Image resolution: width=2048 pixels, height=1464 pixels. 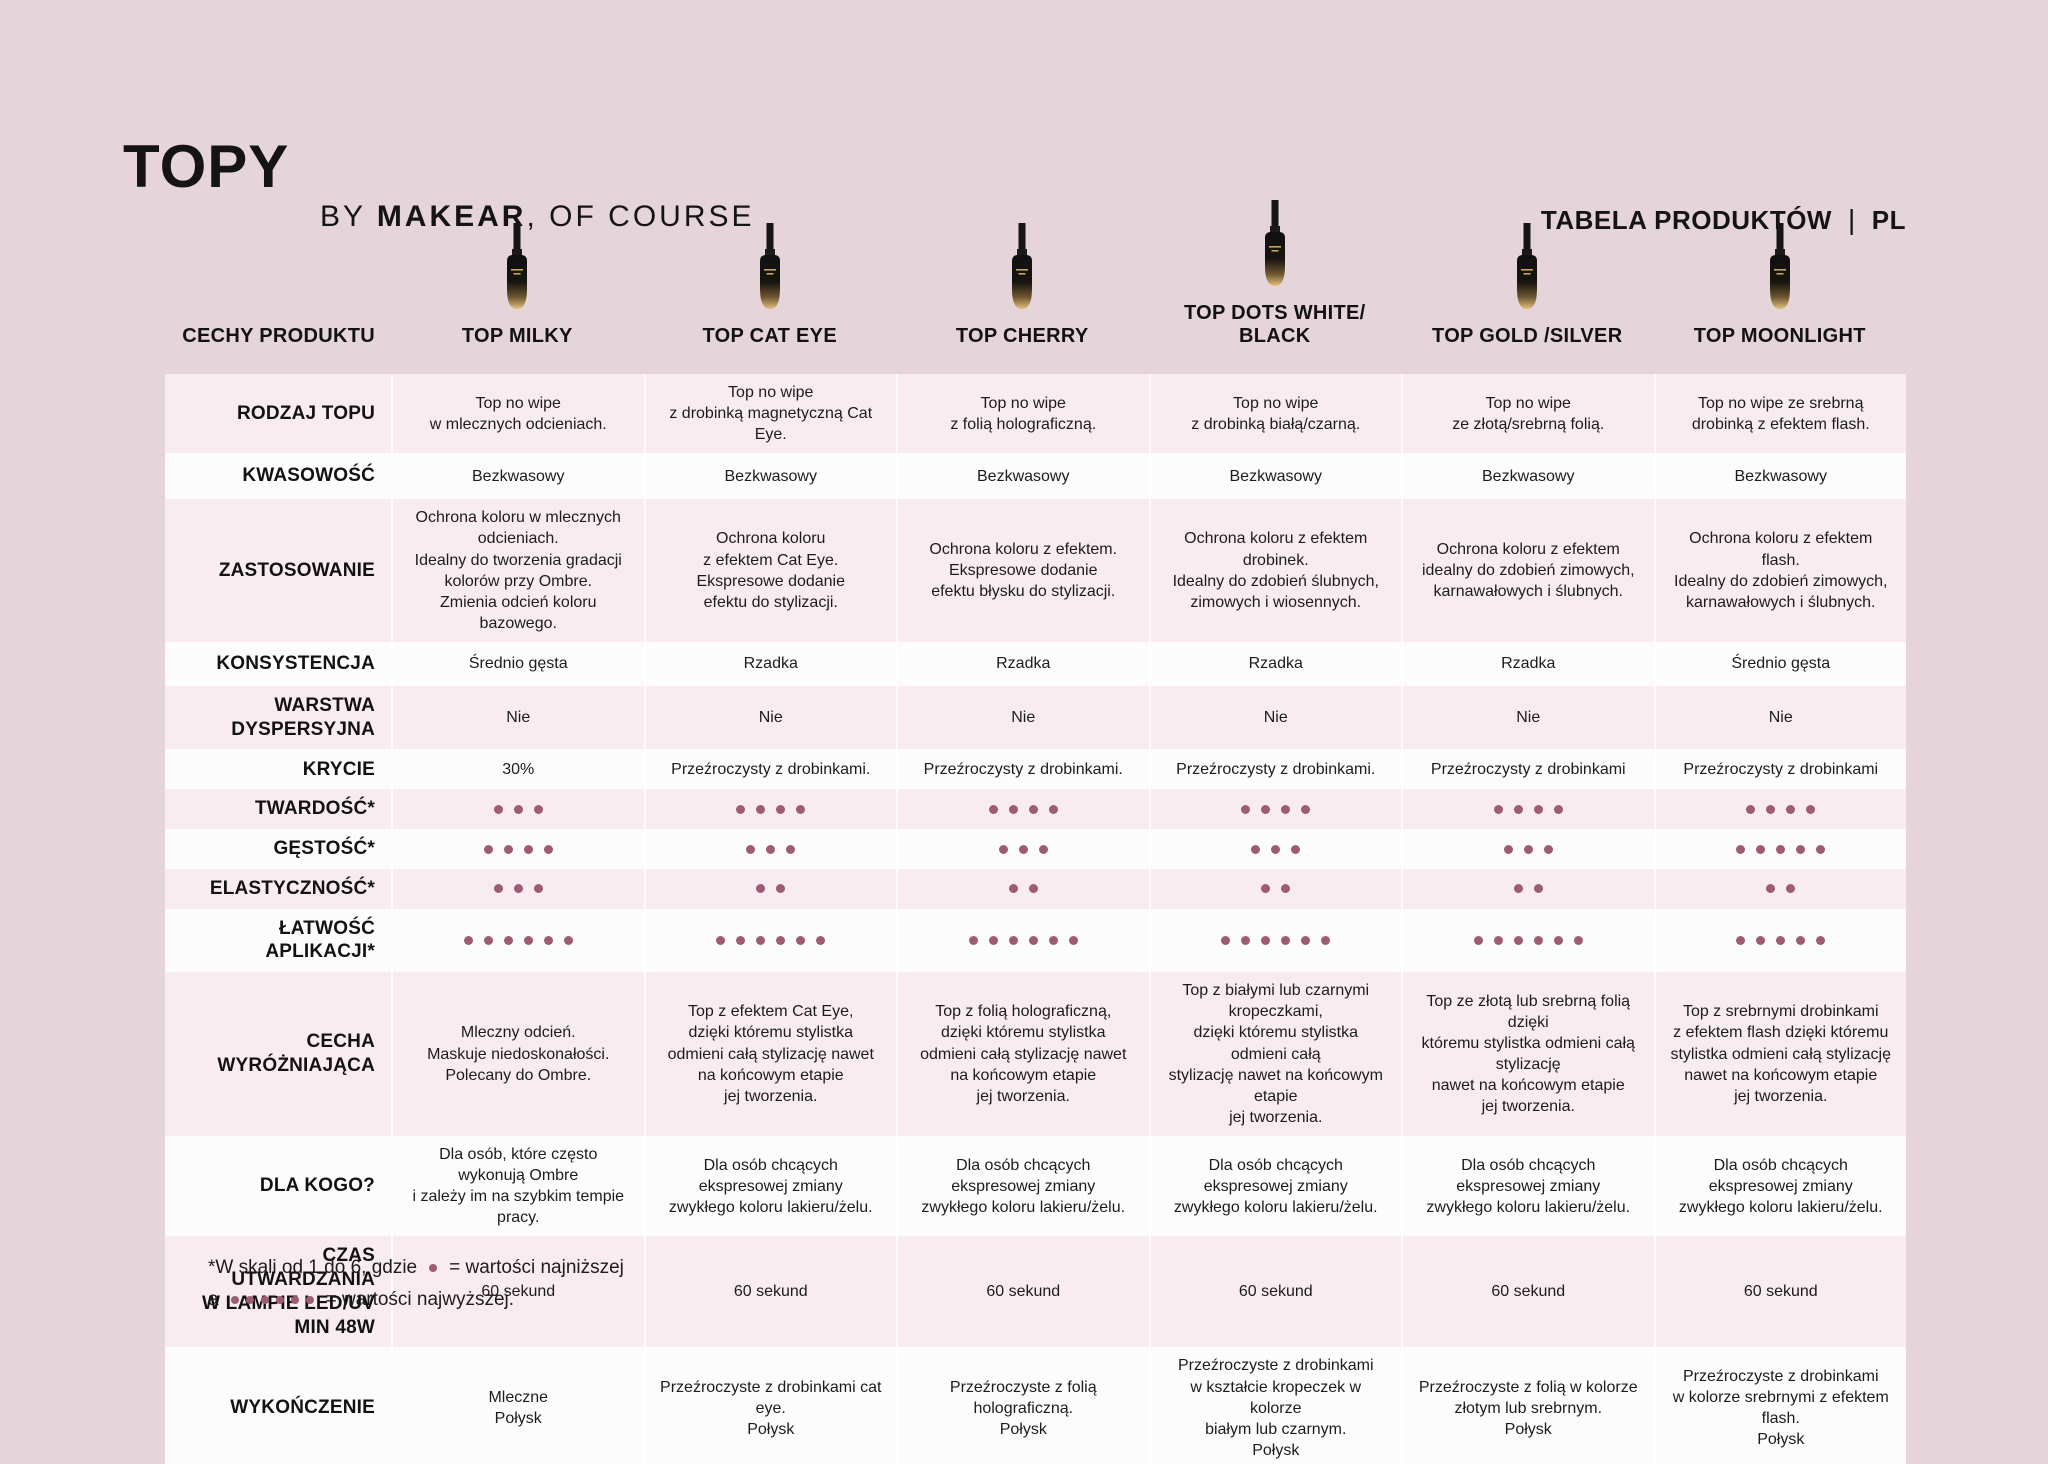 I want to click on value-cell: 60 sekund, so click(x=1275, y=1292).